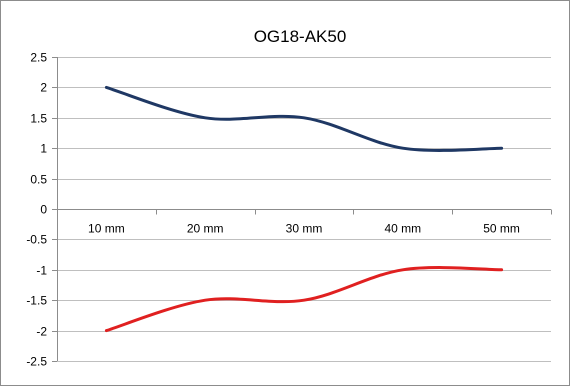 Image resolution: width=570 pixels, height=386 pixels. I want to click on y-tick-label-2: 1.5, so click(38, 119).